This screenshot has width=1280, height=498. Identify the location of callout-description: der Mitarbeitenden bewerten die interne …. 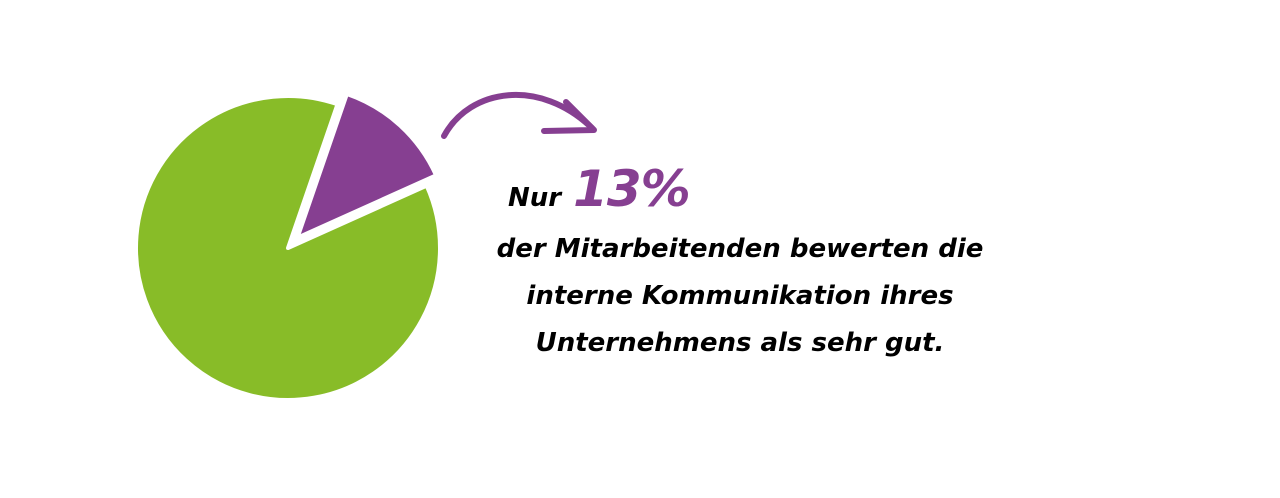
(740, 296).